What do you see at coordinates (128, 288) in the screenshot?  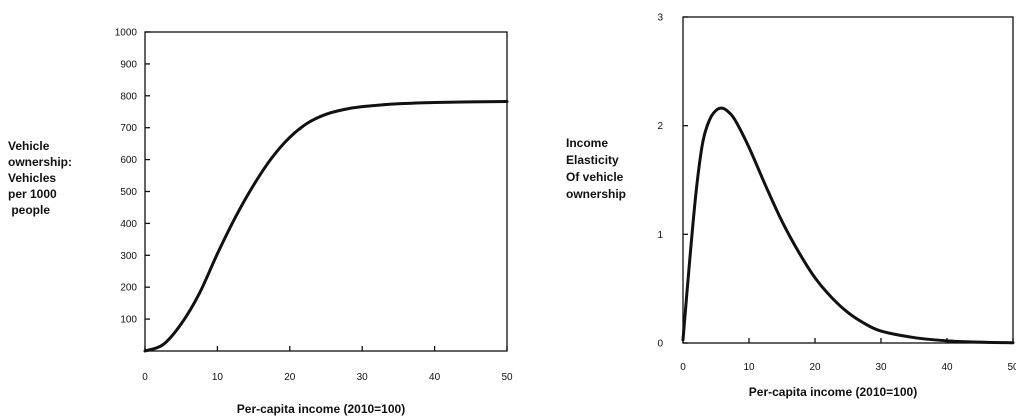 I see `ownership-y-tick-label: 200` at bounding box center [128, 288].